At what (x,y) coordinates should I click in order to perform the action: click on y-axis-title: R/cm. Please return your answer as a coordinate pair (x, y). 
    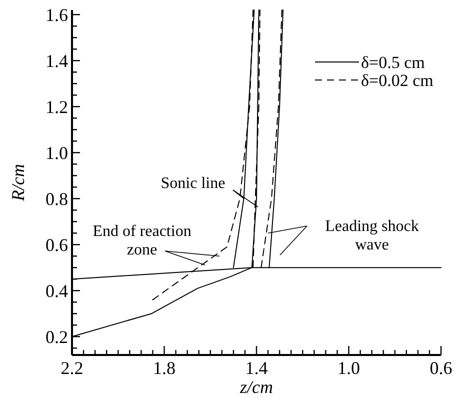
    Looking at the image, I should click on (18, 183).